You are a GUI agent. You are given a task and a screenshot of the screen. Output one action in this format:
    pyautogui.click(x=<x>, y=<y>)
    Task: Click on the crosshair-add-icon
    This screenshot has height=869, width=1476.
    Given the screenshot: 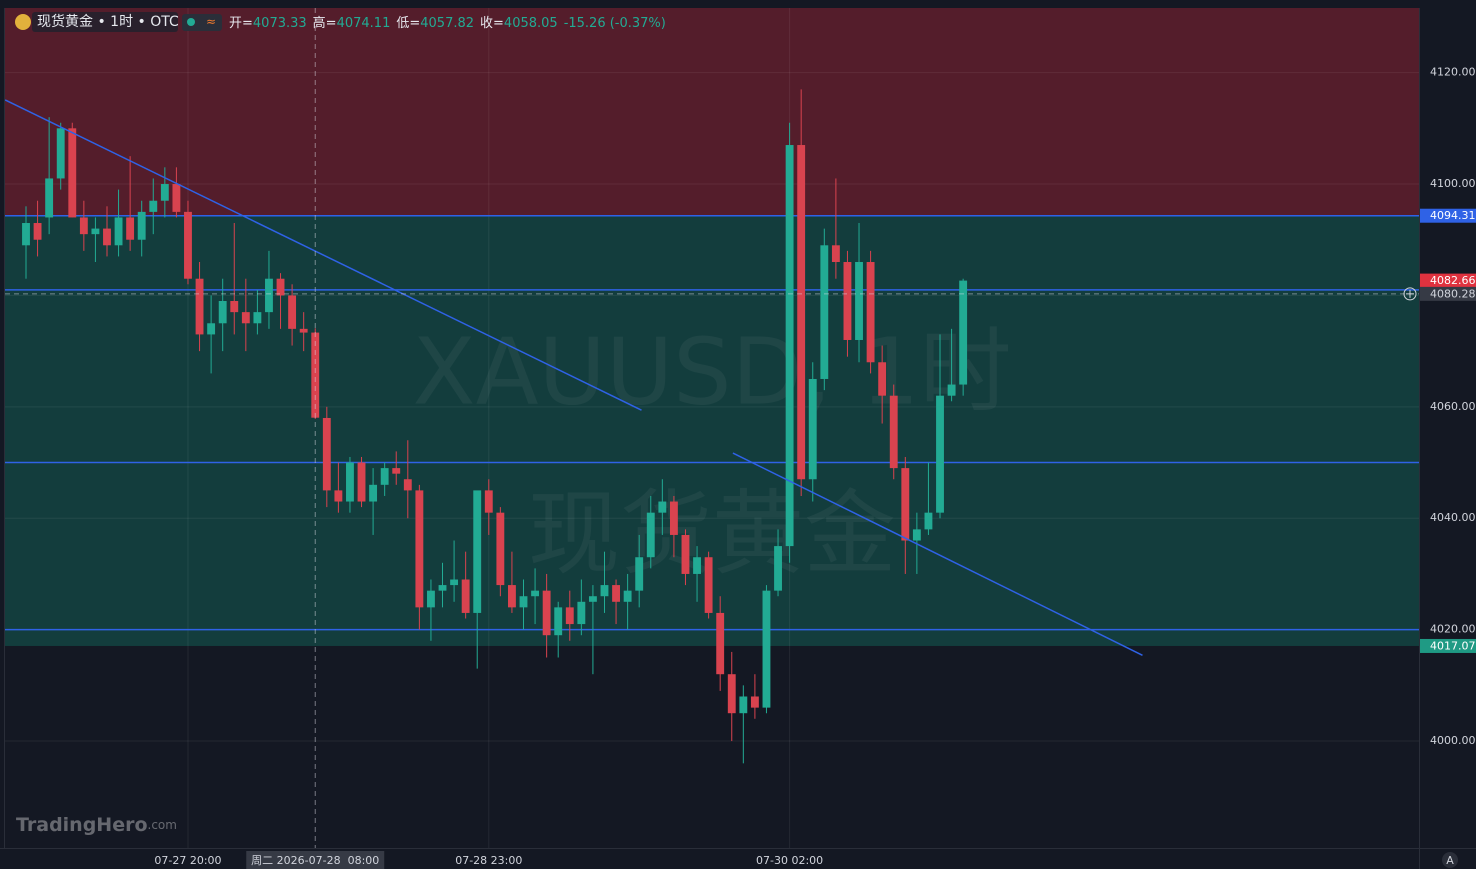 What is the action you would take?
    pyautogui.click(x=1410, y=293)
    